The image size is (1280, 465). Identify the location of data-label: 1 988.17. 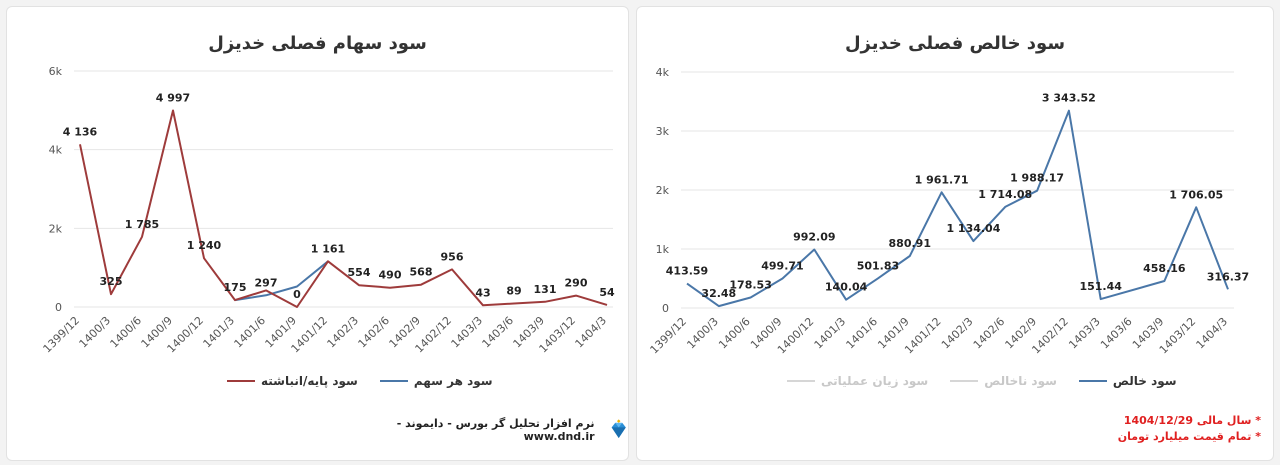
(1037, 178).